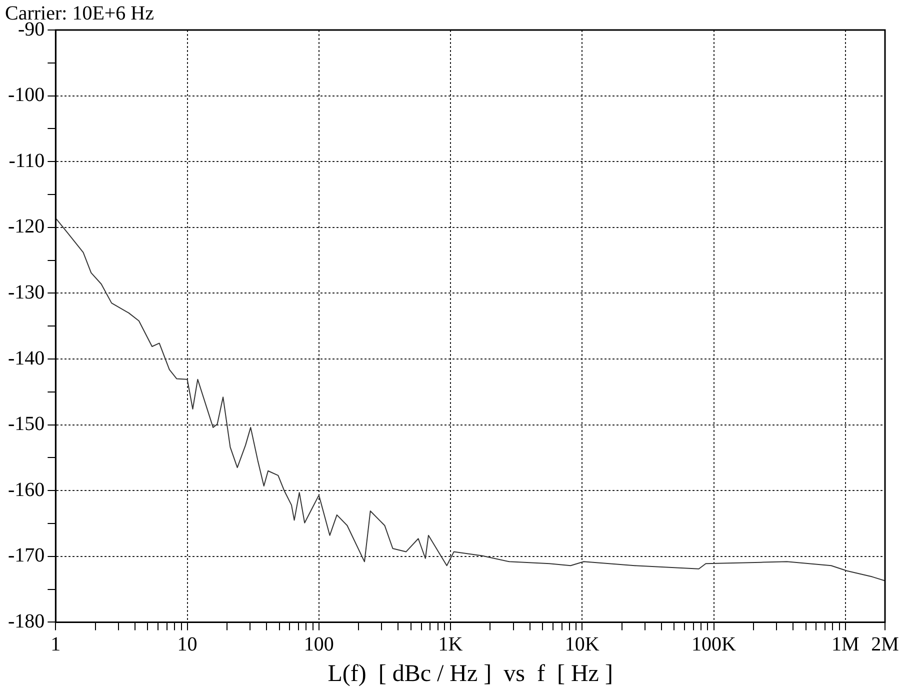 This screenshot has height=693, width=910. I want to click on y-tick-label: -180, so click(26, 621).